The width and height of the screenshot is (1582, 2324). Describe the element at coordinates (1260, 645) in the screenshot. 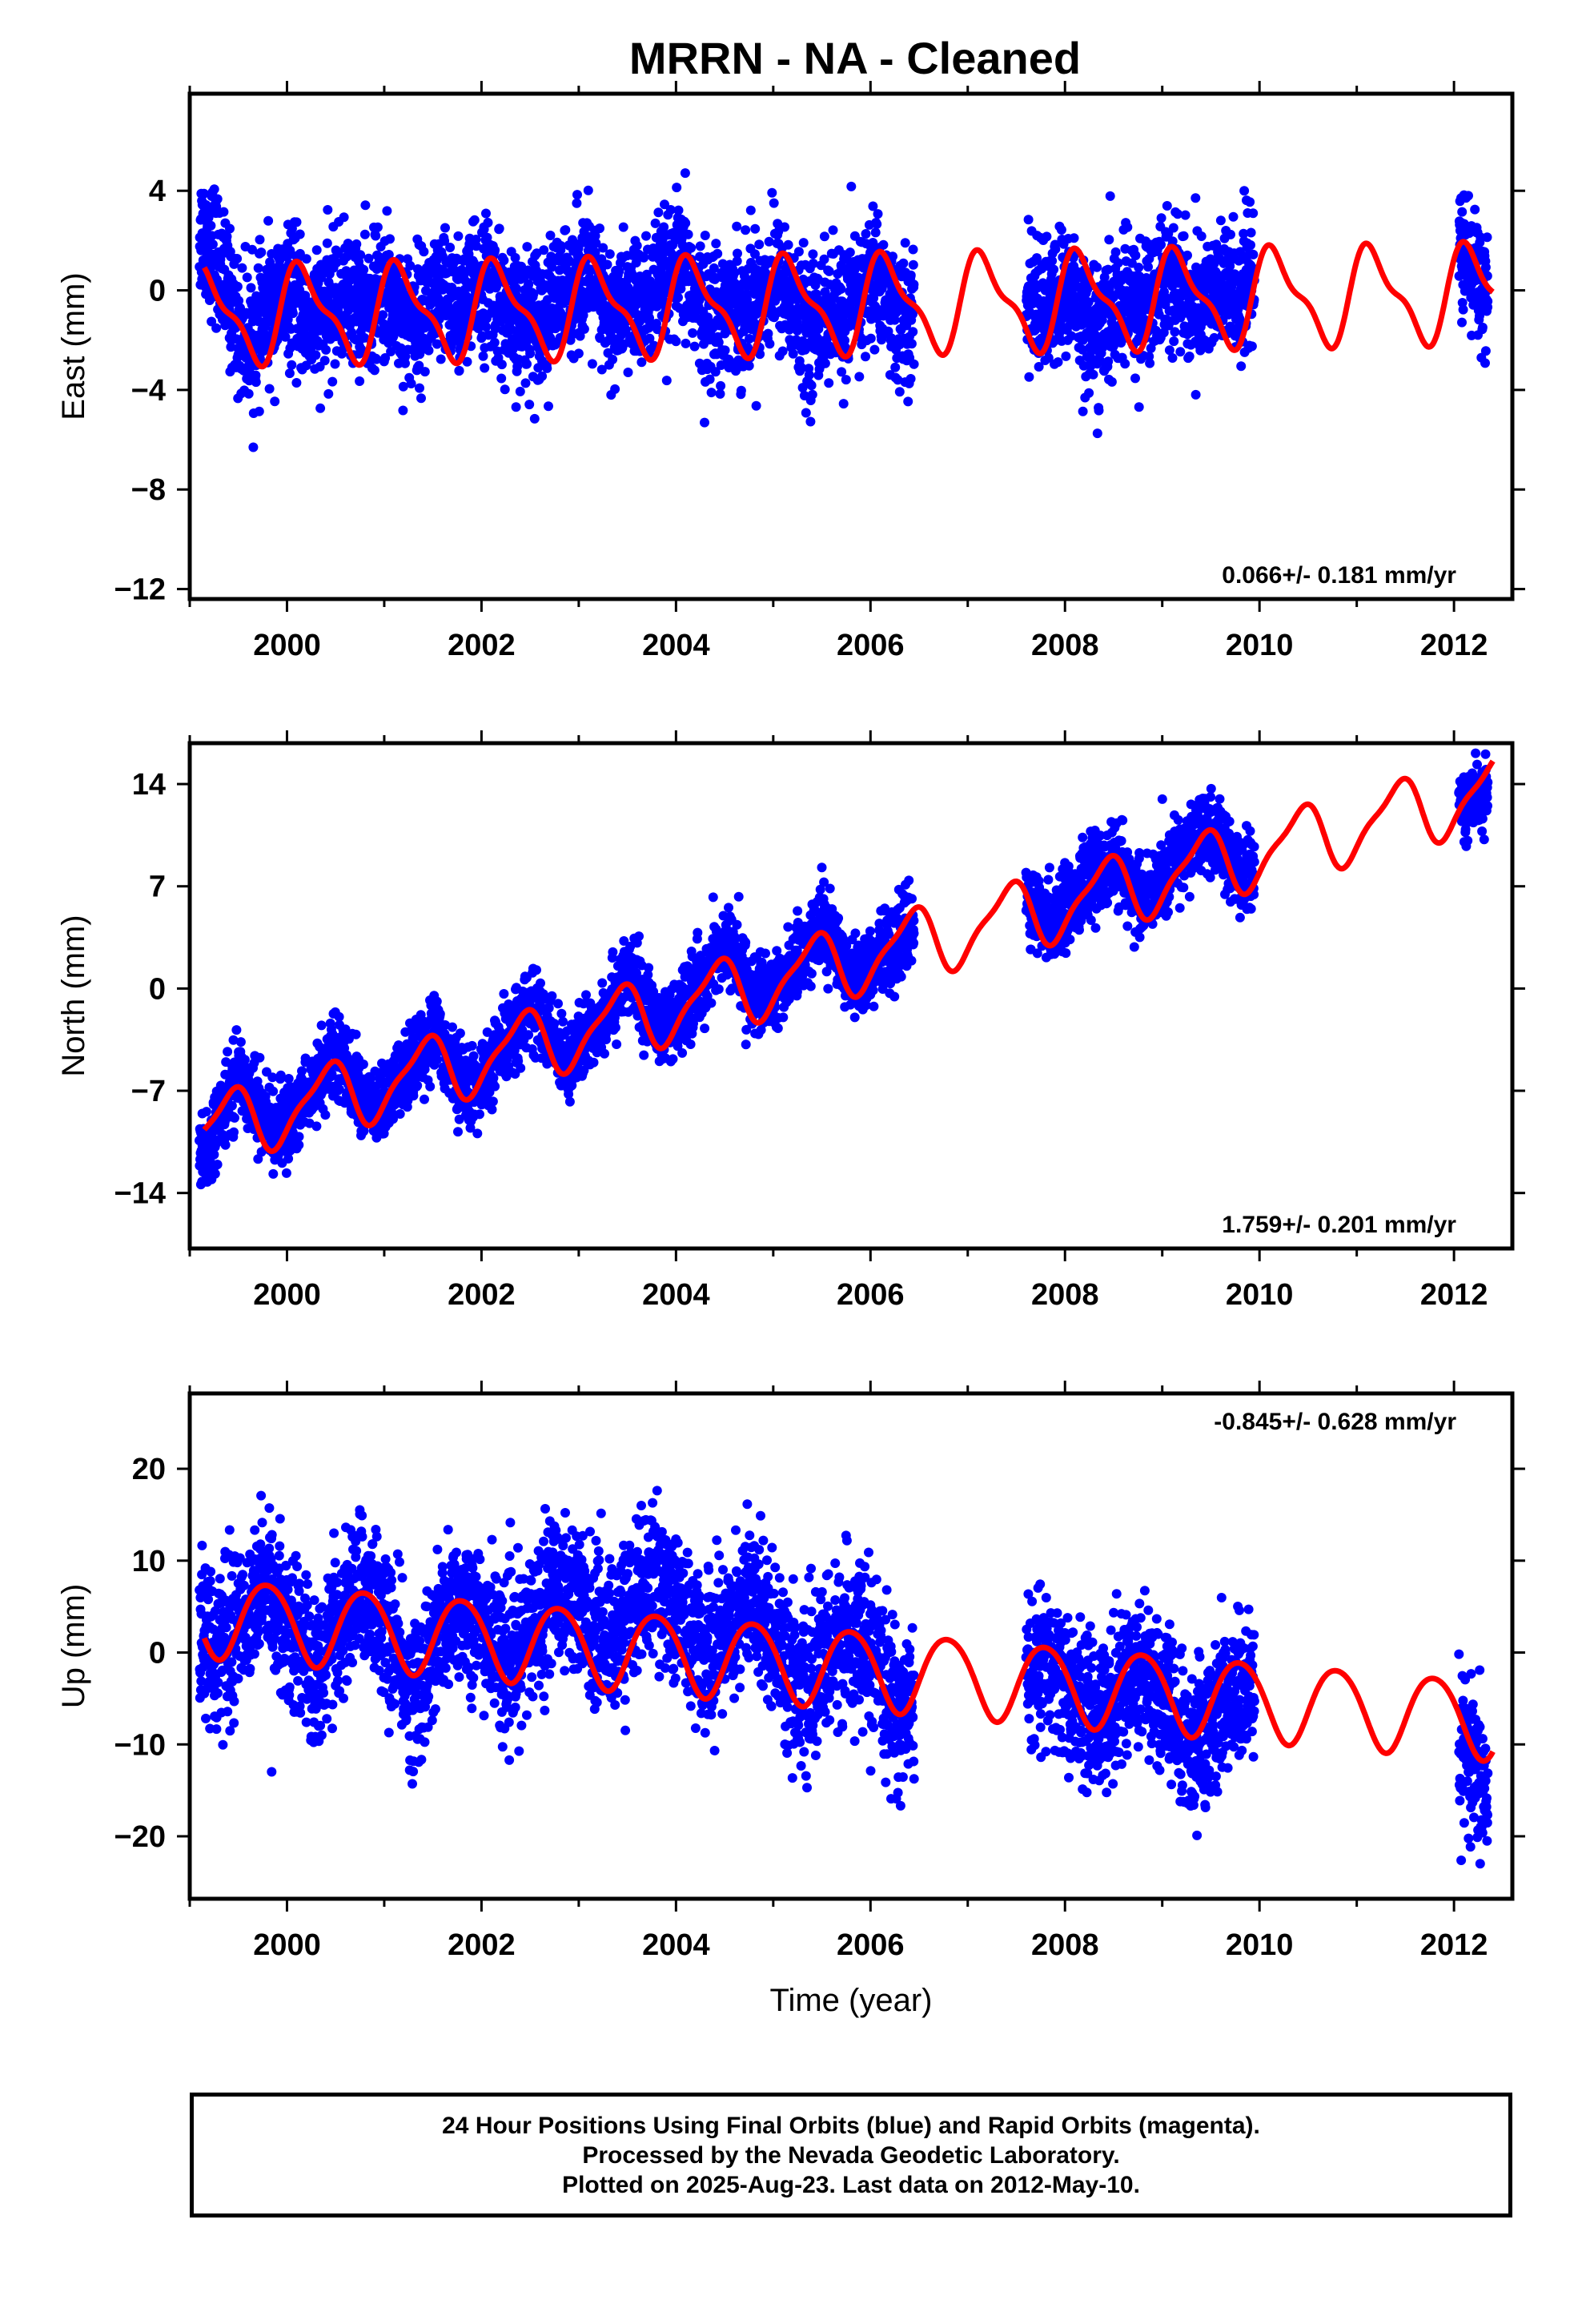

I see `x-tick-label: 2010` at that location.